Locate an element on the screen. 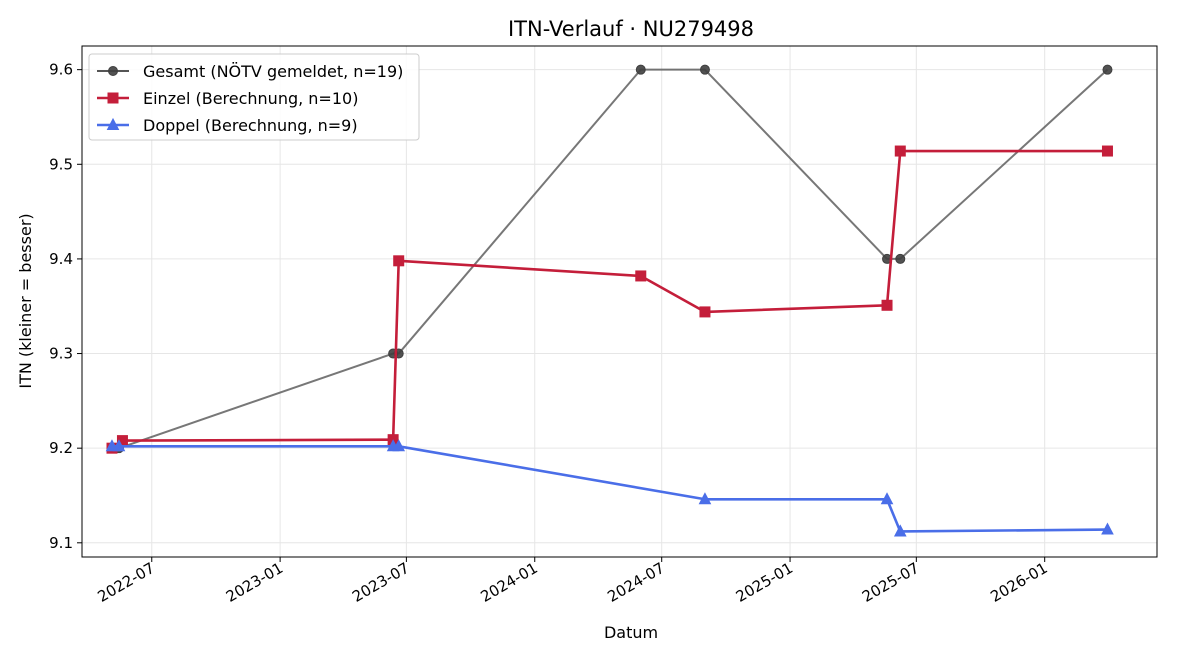 This screenshot has height=660, width=1200. y-axis-label: ITN (kleiner = besser) is located at coordinates (25, 300).